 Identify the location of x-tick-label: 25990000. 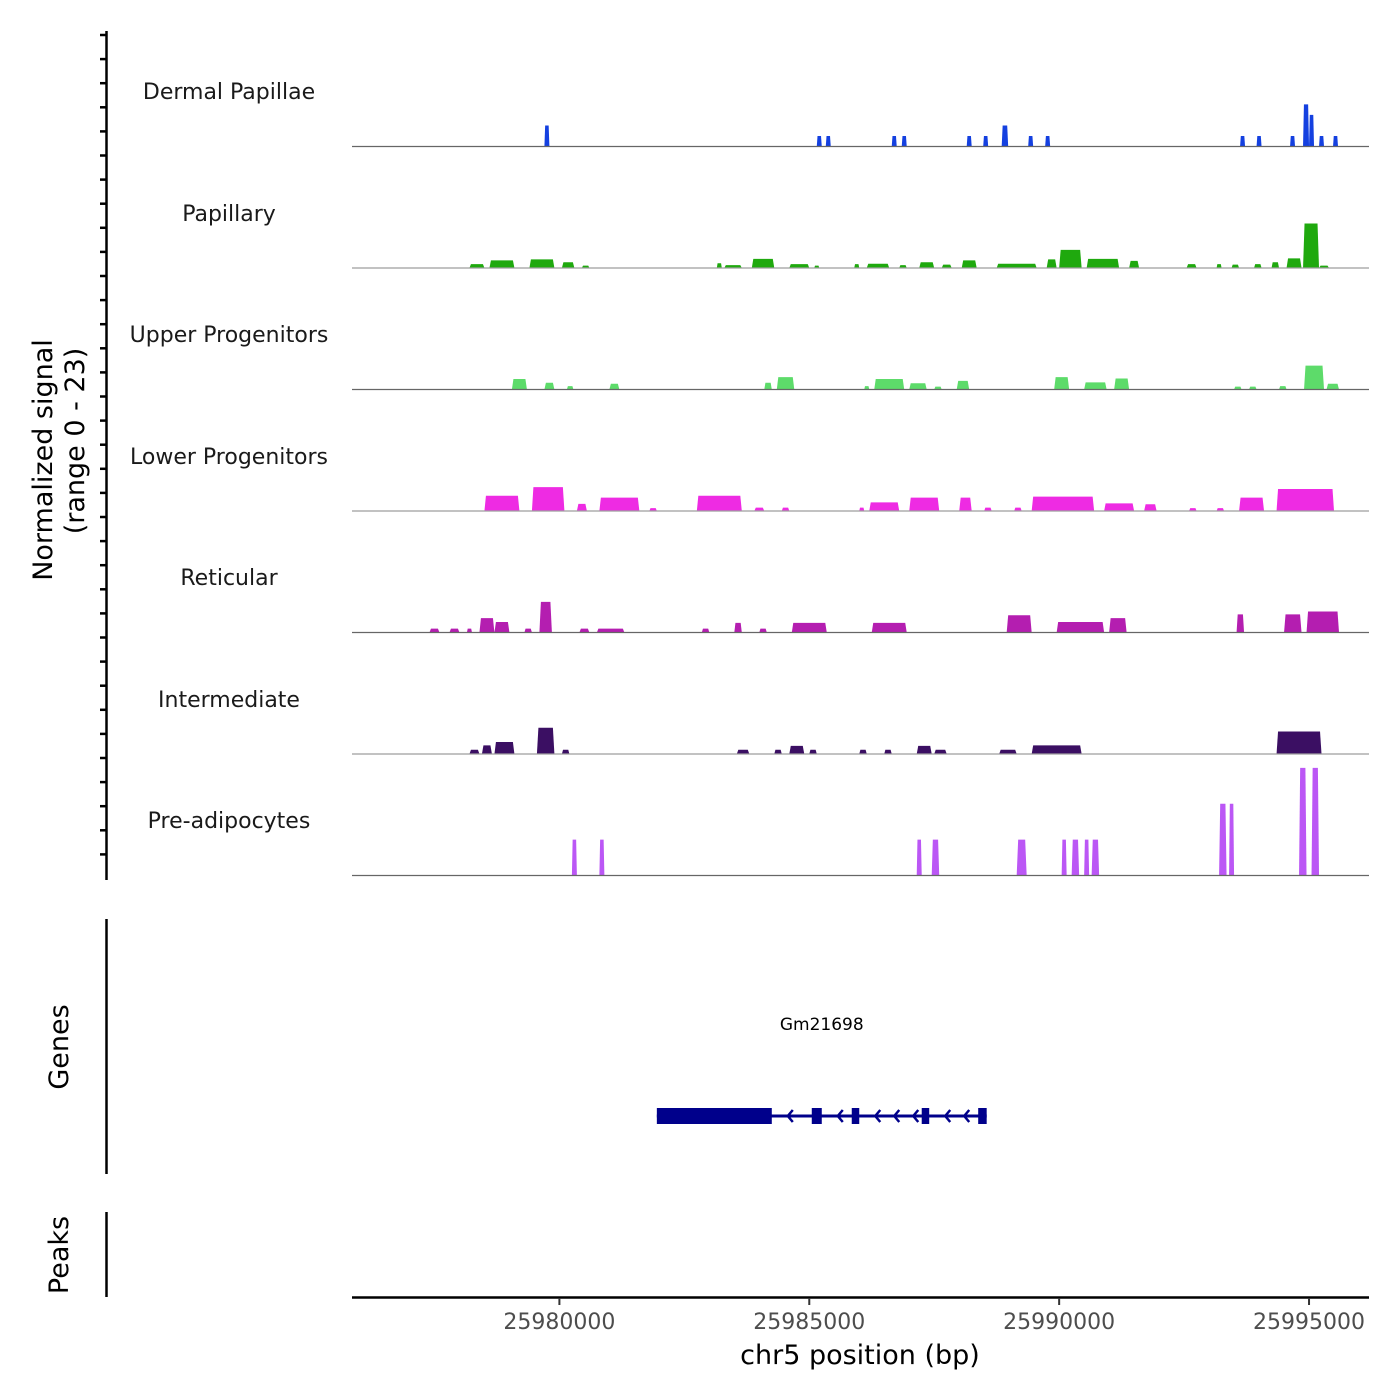
(1059, 1322).